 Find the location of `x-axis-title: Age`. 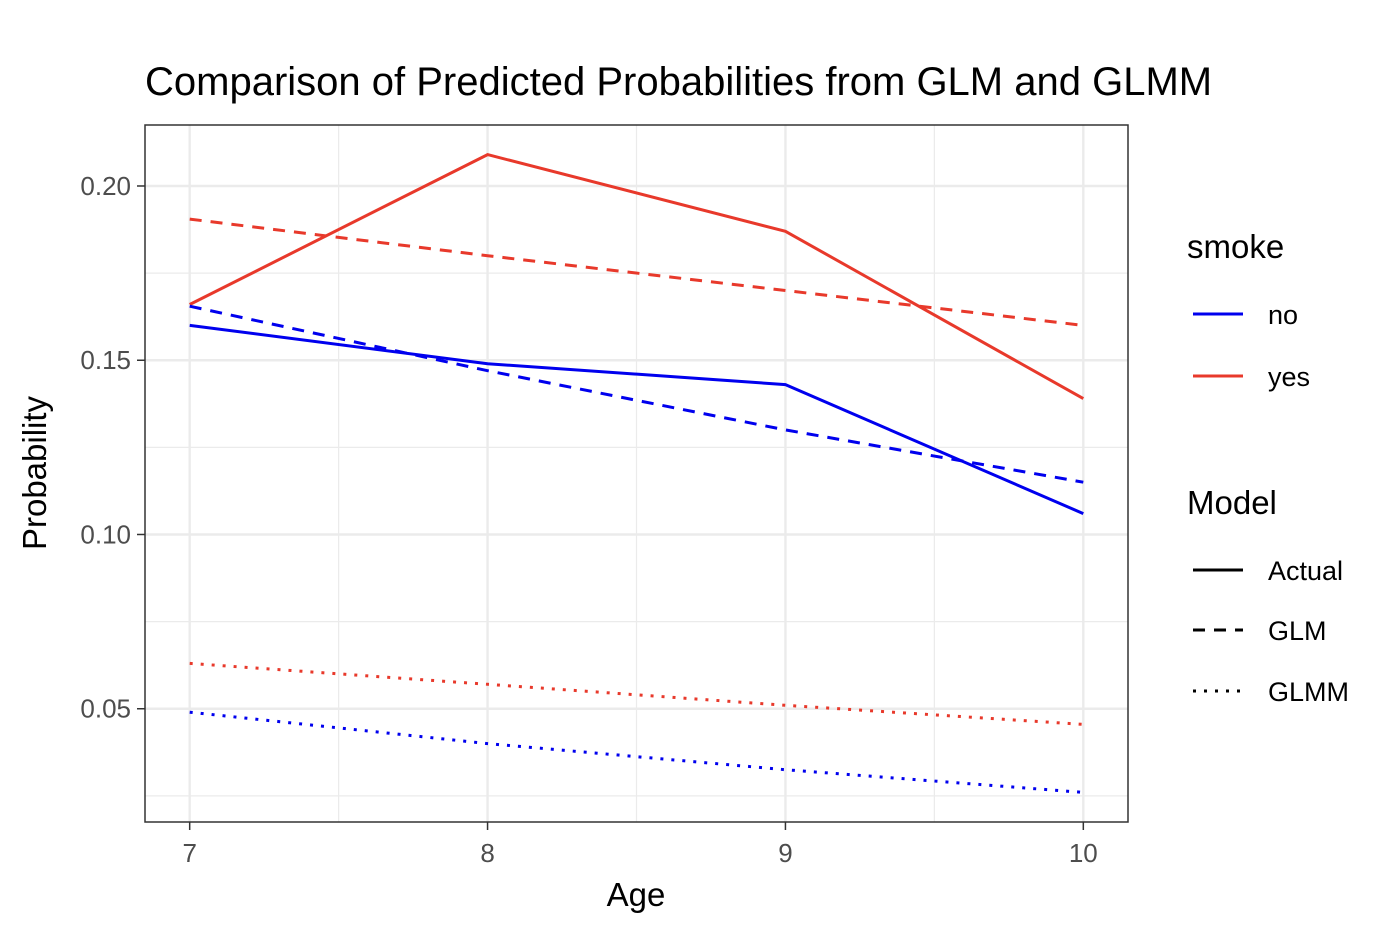

x-axis-title: Age is located at coordinates (636, 894).